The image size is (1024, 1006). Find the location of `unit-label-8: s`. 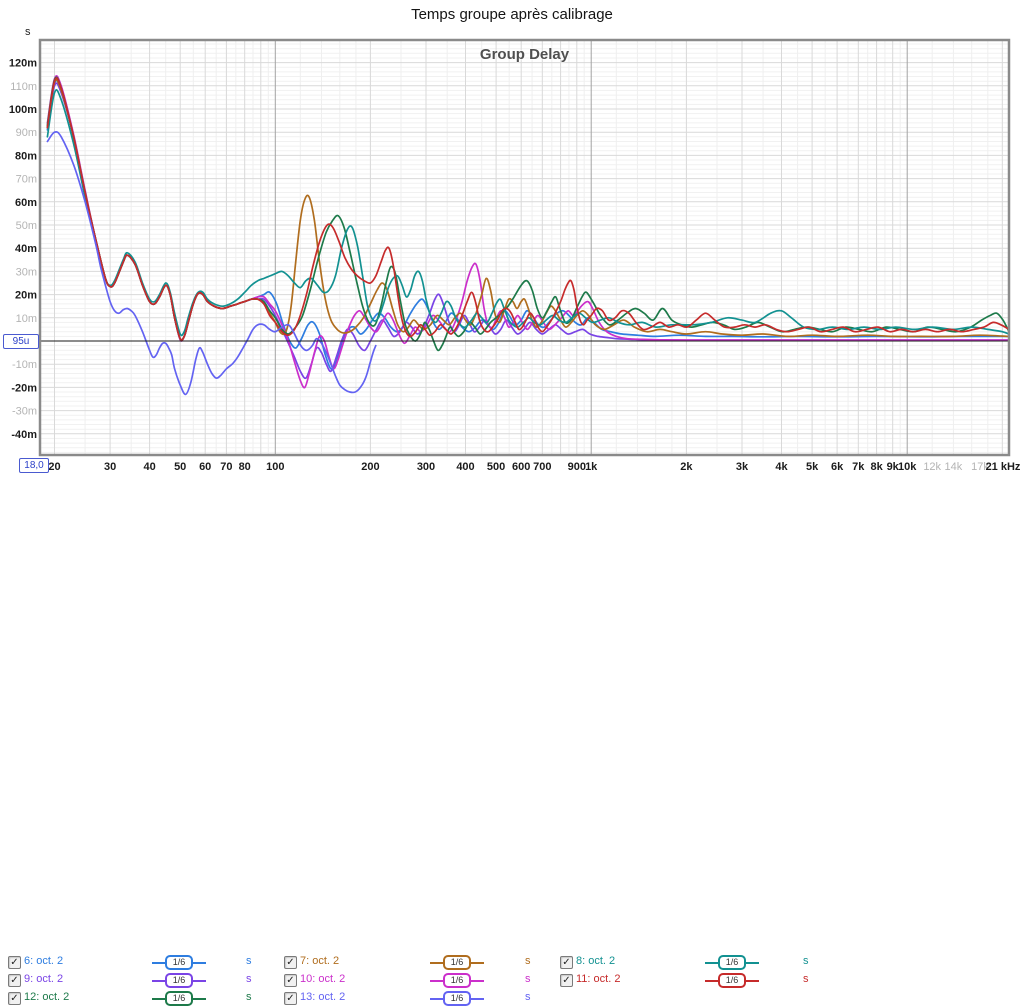

unit-label-8: s is located at coordinates (806, 961).